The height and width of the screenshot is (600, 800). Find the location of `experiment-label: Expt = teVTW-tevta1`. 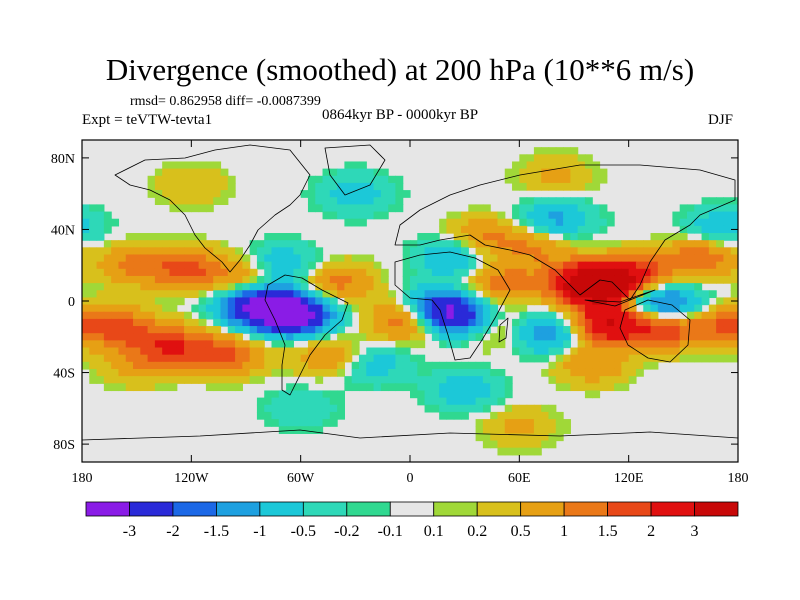

experiment-label: Expt = teVTW-tevta1 is located at coordinates (147, 120).